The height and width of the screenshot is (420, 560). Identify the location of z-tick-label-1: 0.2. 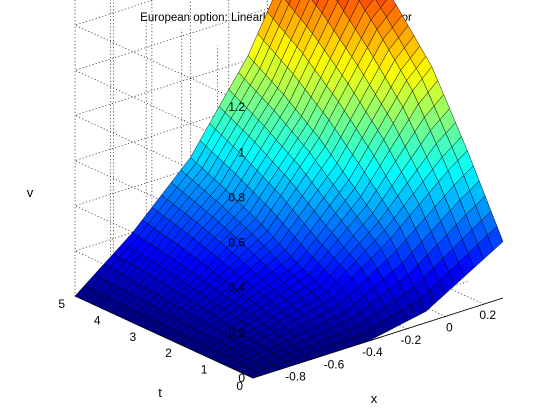
(236, 333).